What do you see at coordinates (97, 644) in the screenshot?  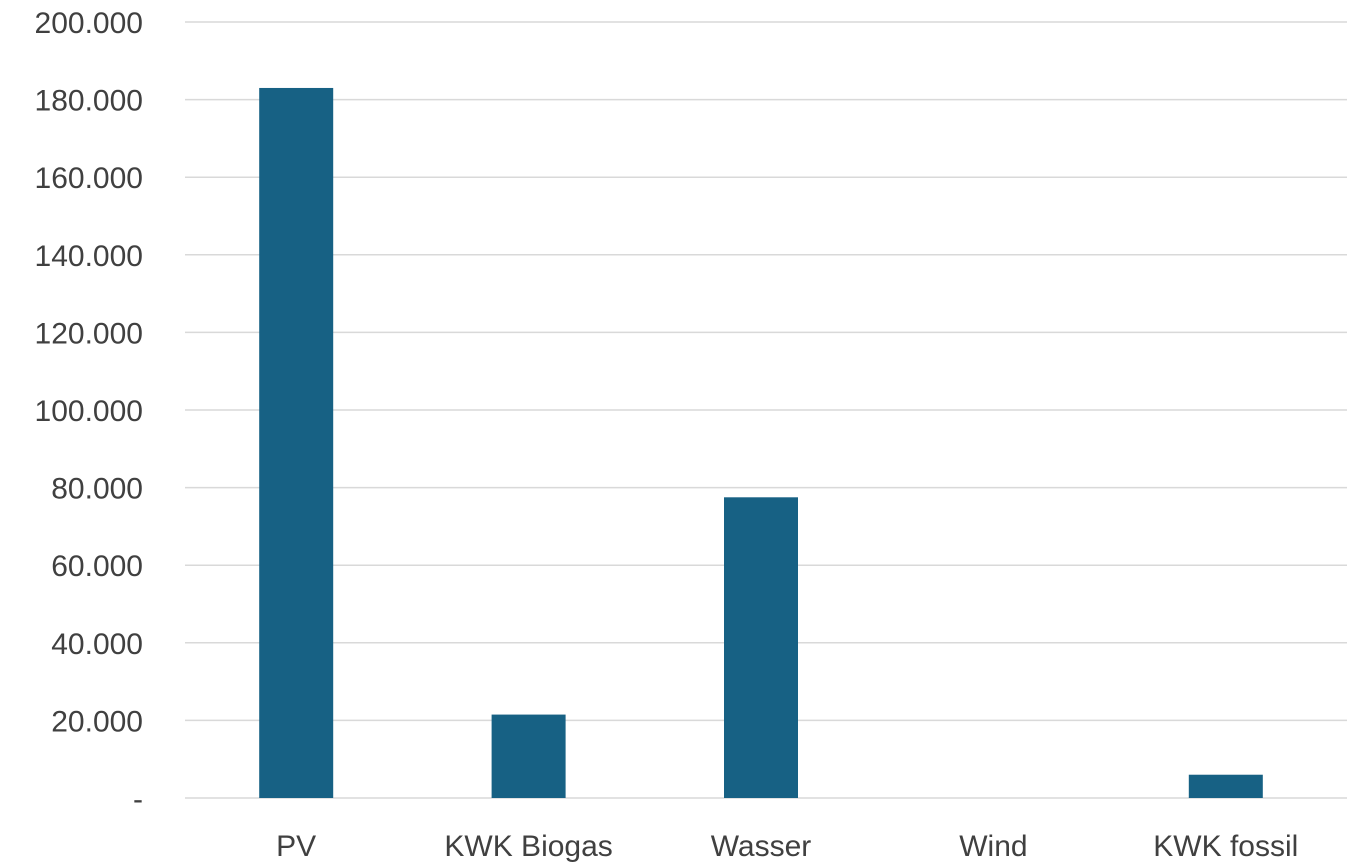 I see `y-tick-label: 40.000` at bounding box center [97, 644].